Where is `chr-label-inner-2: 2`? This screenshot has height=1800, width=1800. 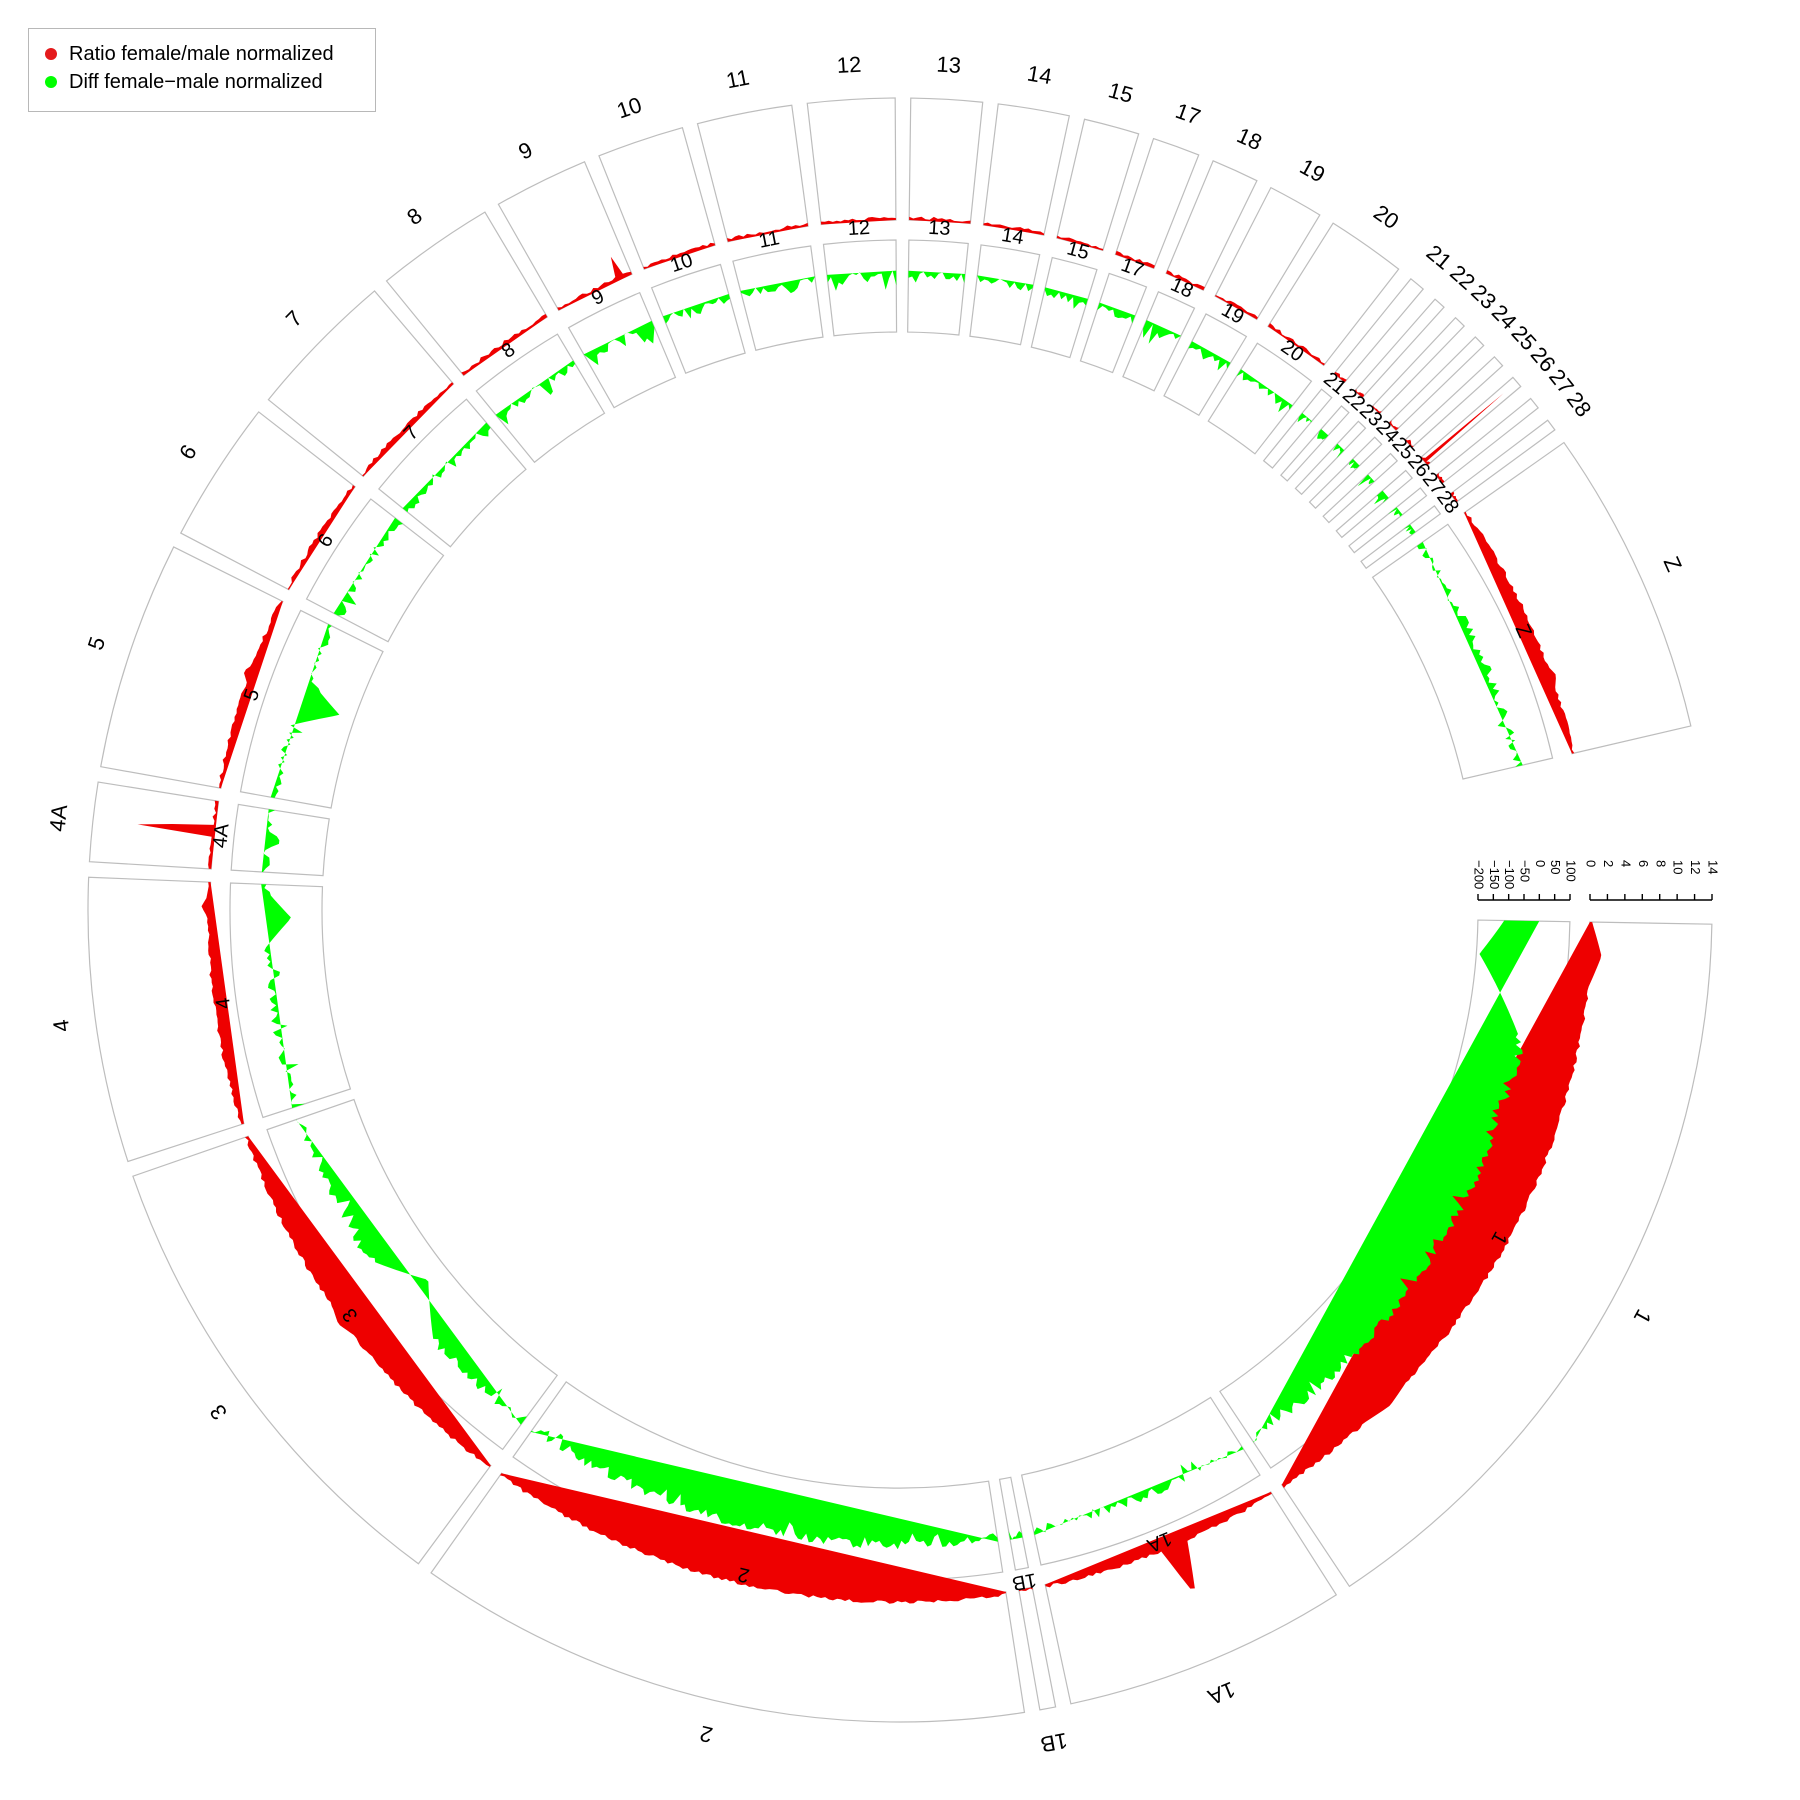
chr-label-inner-2: 2 is located at coordinates (744, 1575).